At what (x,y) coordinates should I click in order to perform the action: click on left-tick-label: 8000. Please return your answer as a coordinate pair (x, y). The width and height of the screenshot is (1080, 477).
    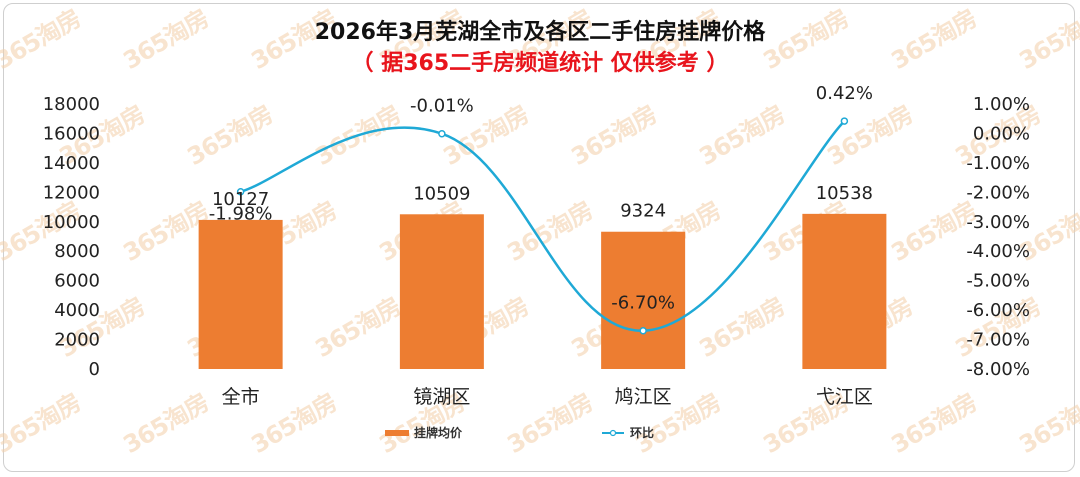
    Looking at the image, I should click on (77, 251).